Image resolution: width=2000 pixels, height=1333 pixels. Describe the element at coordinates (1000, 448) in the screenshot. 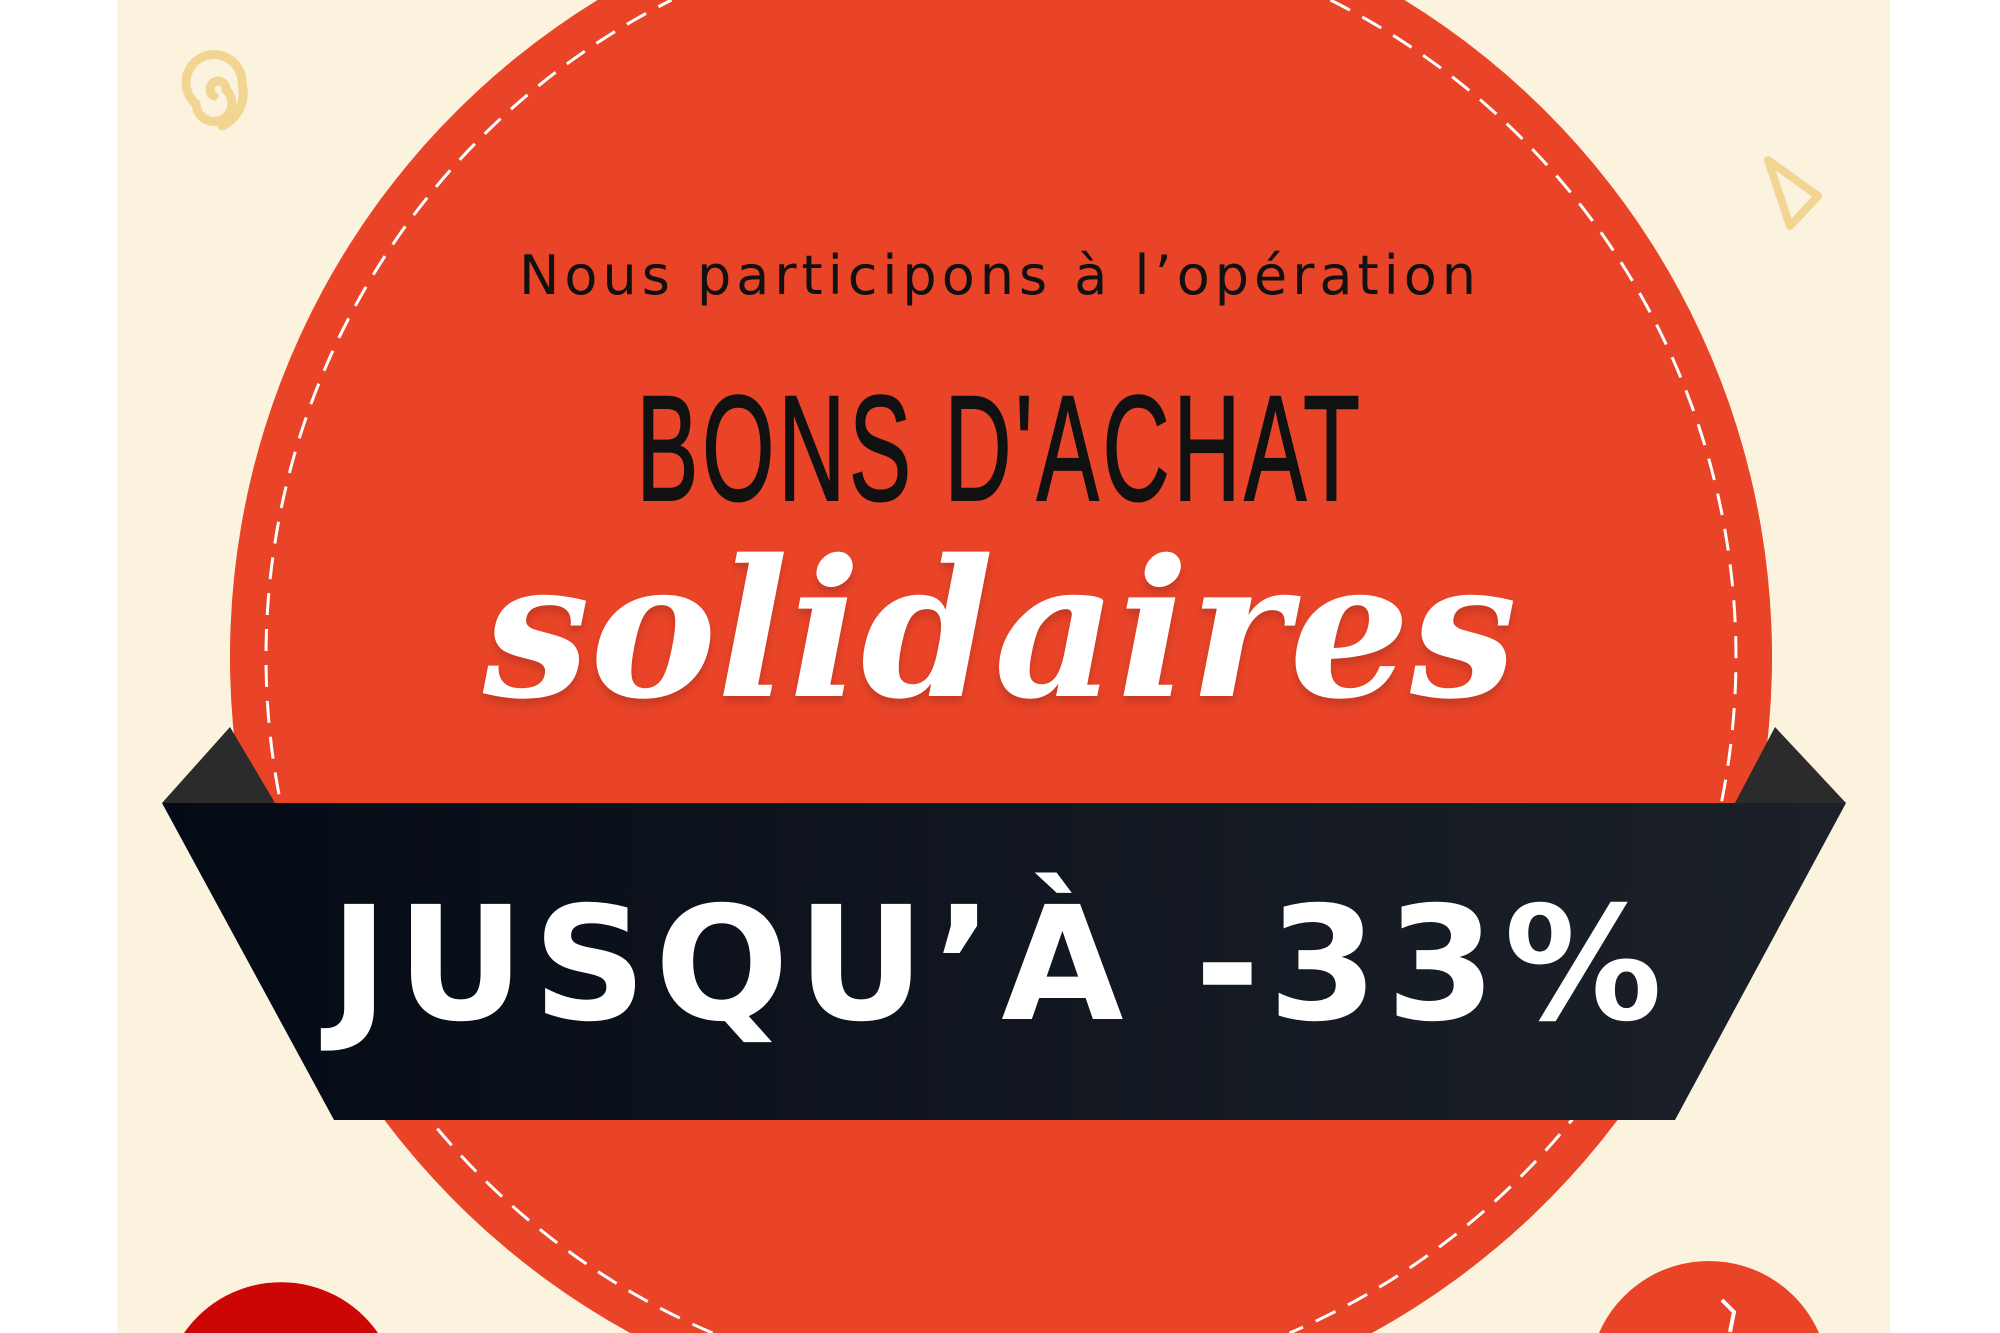

I see `title-outline: BONS D'ACHAT` at that location.